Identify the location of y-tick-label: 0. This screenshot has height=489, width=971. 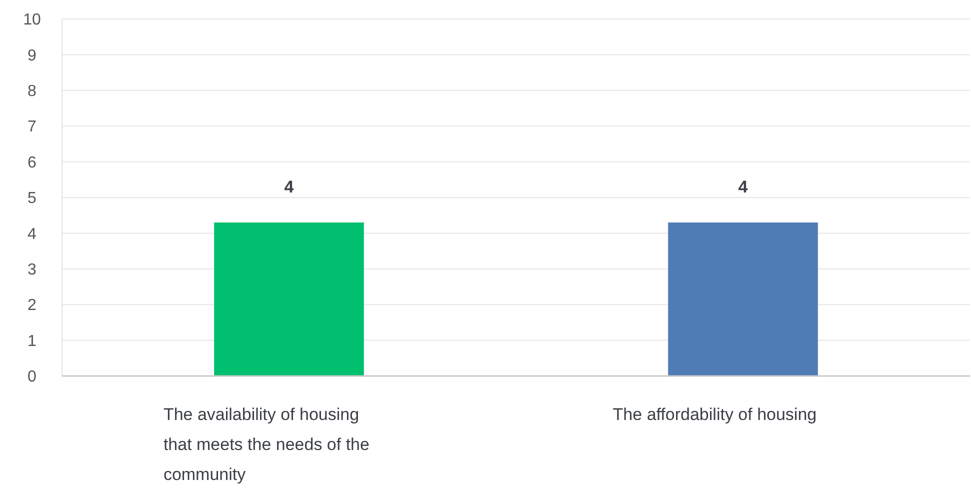
(32, 377).